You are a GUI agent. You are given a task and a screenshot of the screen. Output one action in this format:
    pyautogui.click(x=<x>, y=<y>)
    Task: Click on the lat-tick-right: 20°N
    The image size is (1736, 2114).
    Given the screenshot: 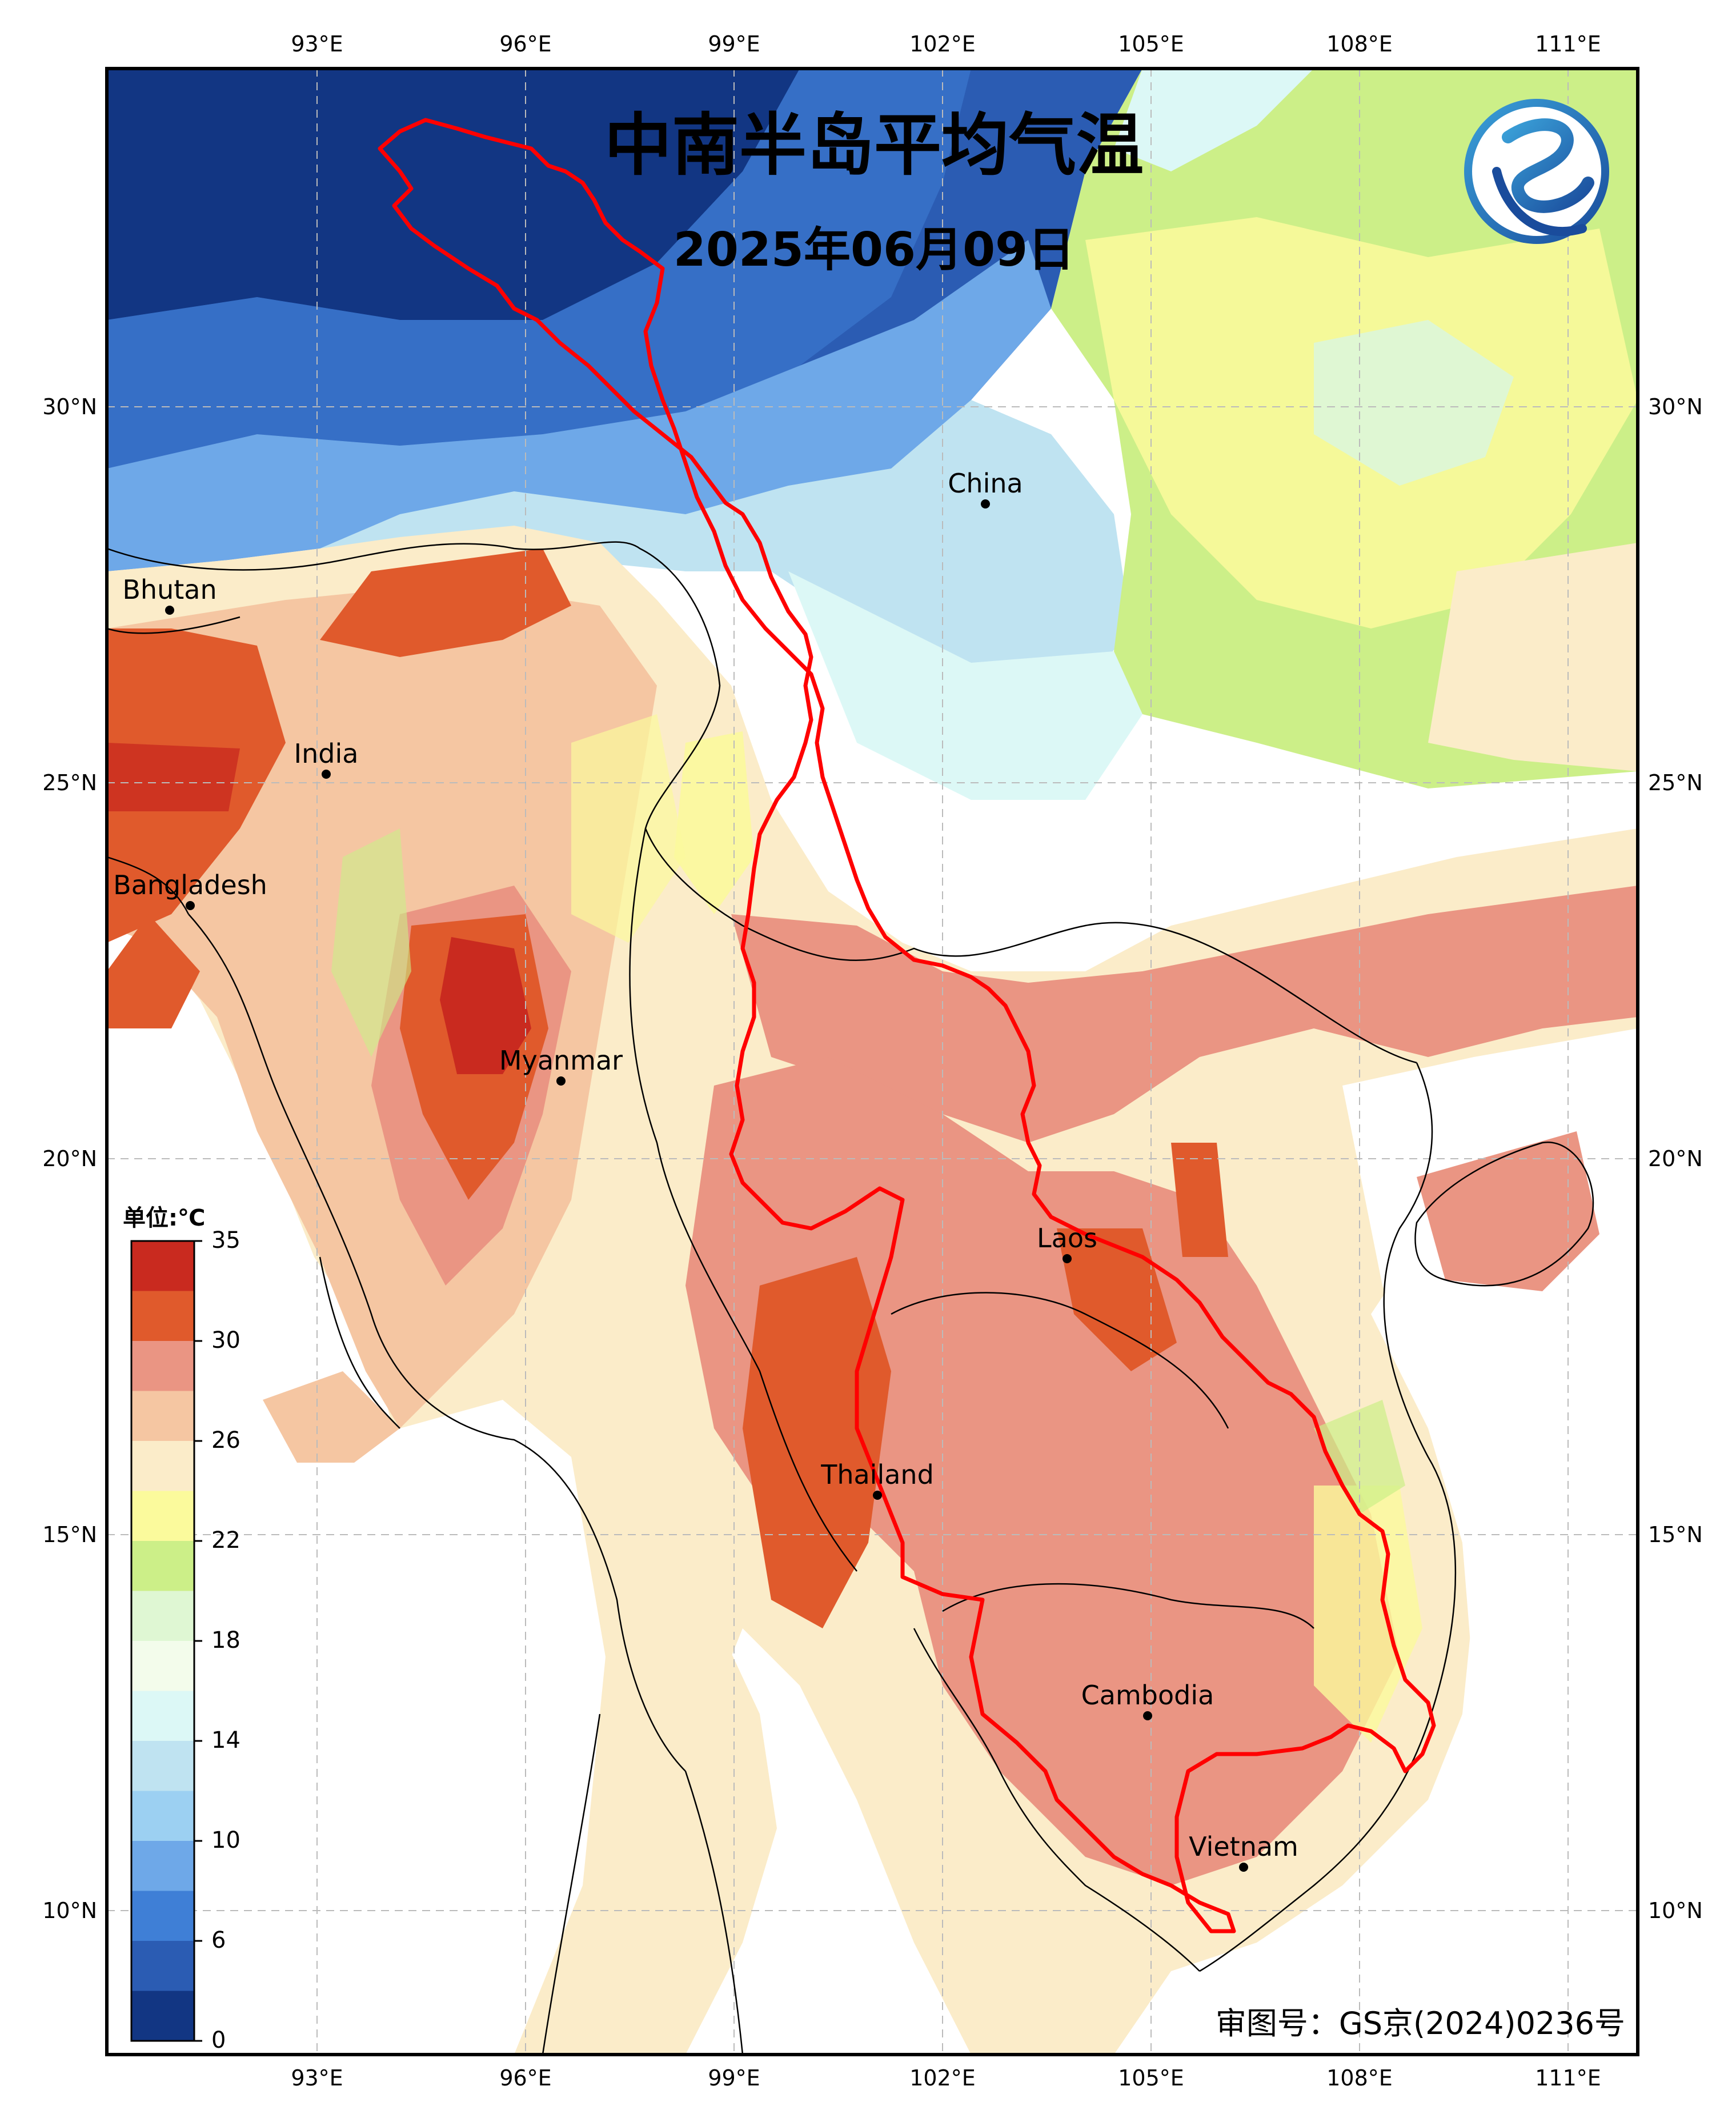 What is the action you would take?
    pyautogui.click(x=1675, y=1158)
    